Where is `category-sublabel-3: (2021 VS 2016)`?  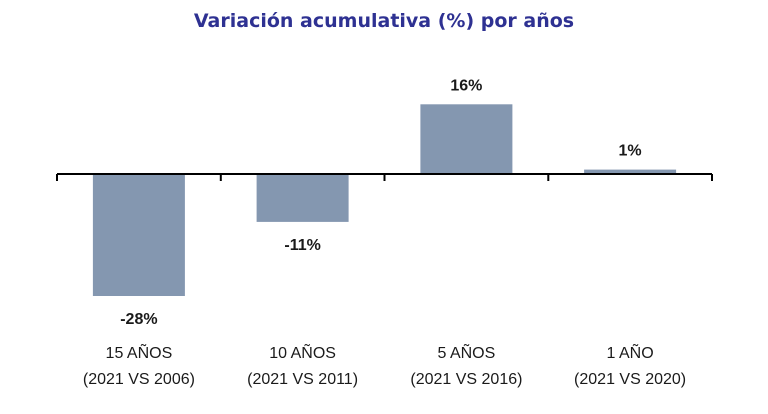 category-sublabel-3: (2021 VS 2016) is located at coordinates (466, 379).